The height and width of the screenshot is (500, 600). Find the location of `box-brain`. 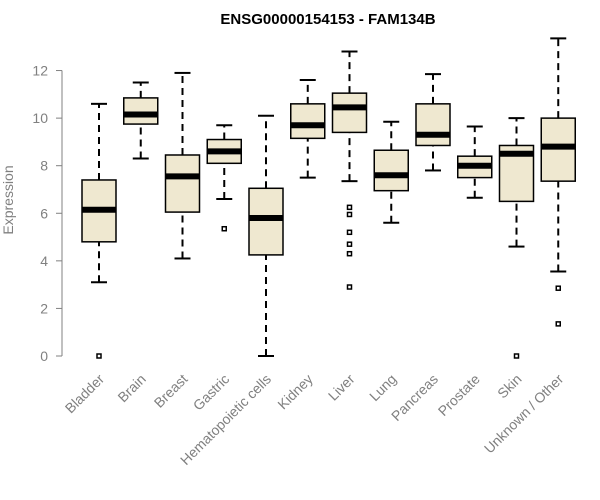

box-brain is located at coordinates (141, 120).